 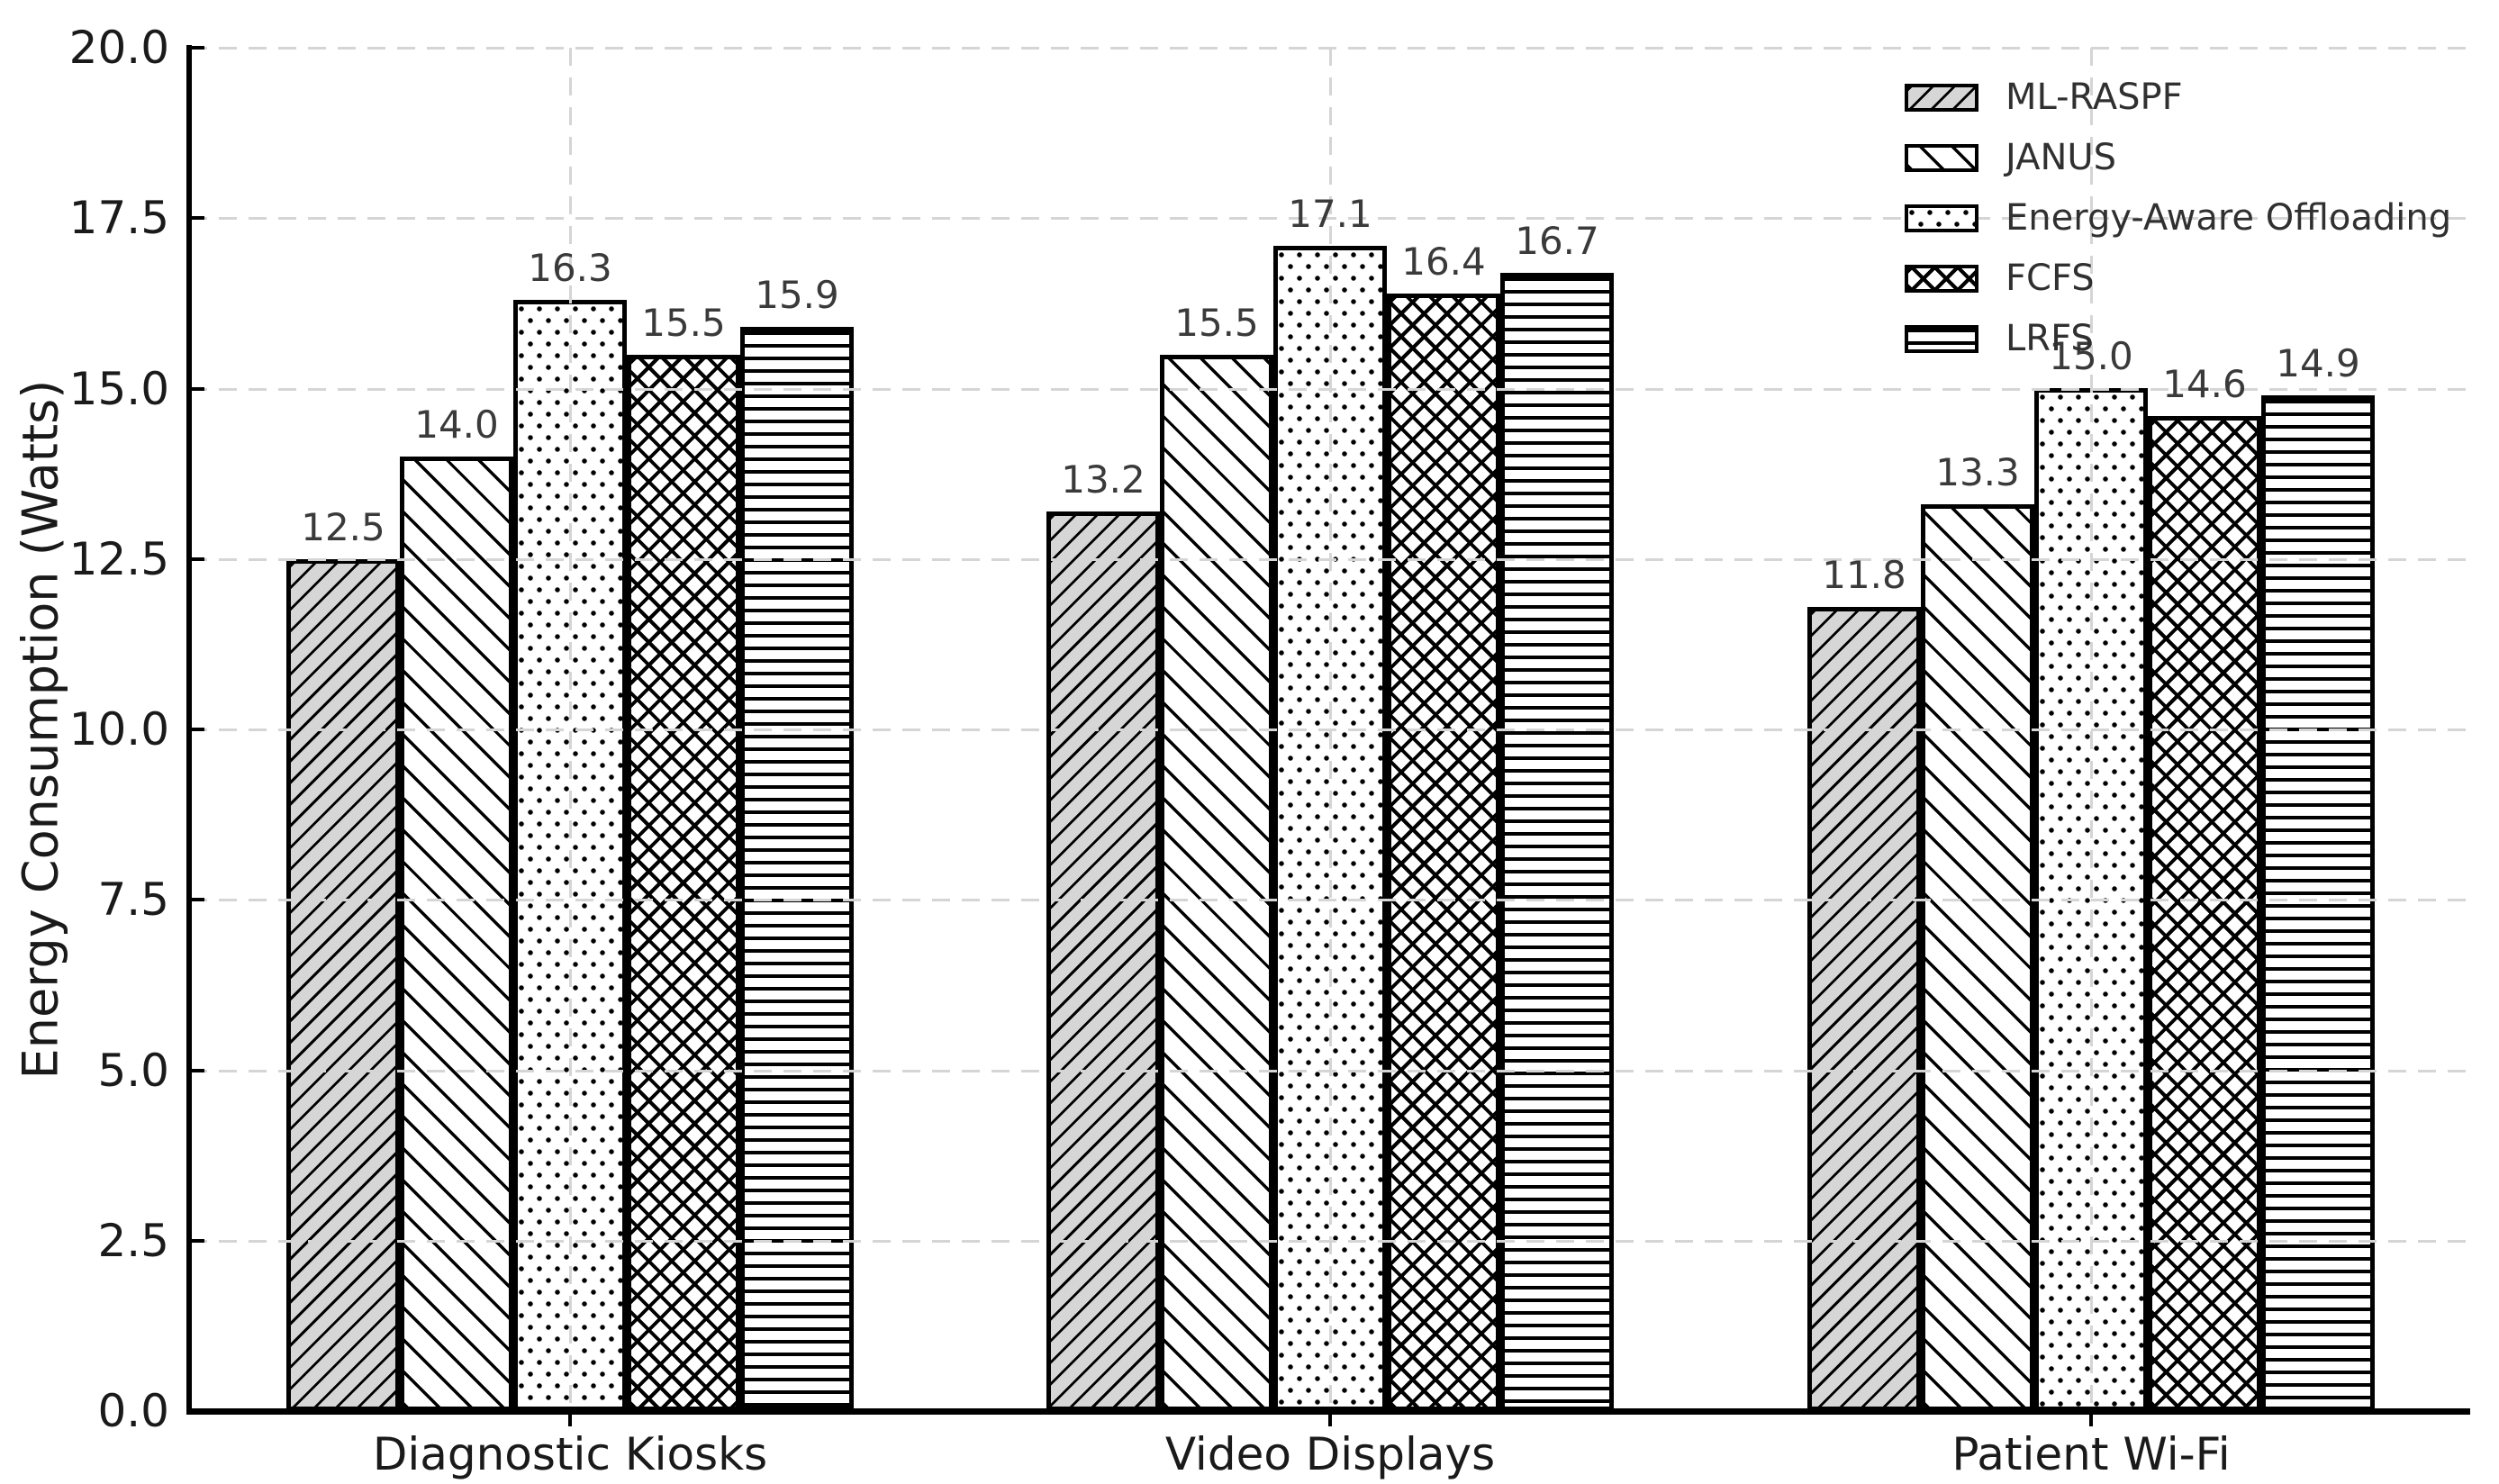 I want to click on legend-label: ML-RASPF, so click(x=2094, y=97).